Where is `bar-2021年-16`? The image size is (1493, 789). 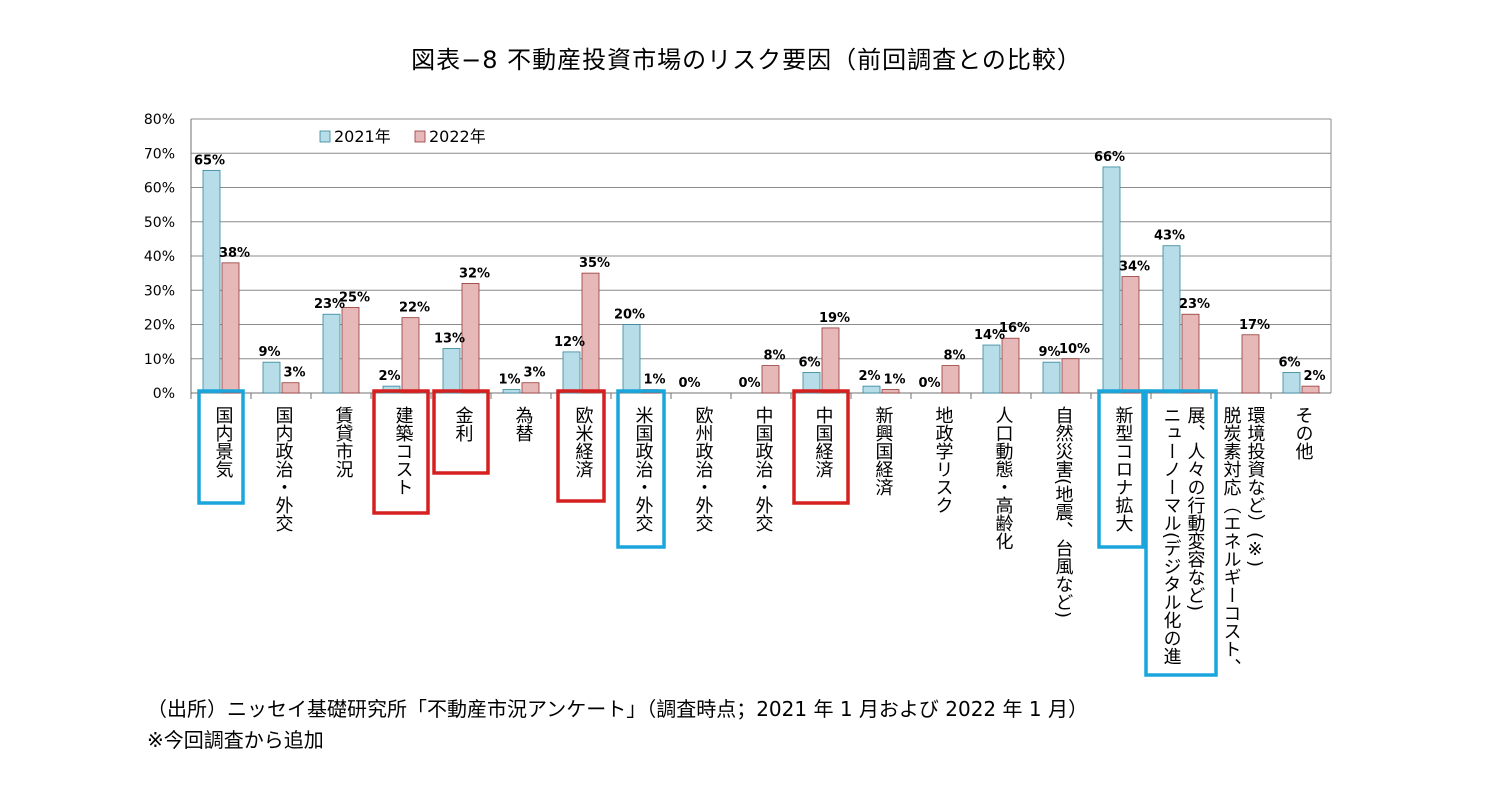 bar-2021年-16 is located at coordinates (1111, 280).